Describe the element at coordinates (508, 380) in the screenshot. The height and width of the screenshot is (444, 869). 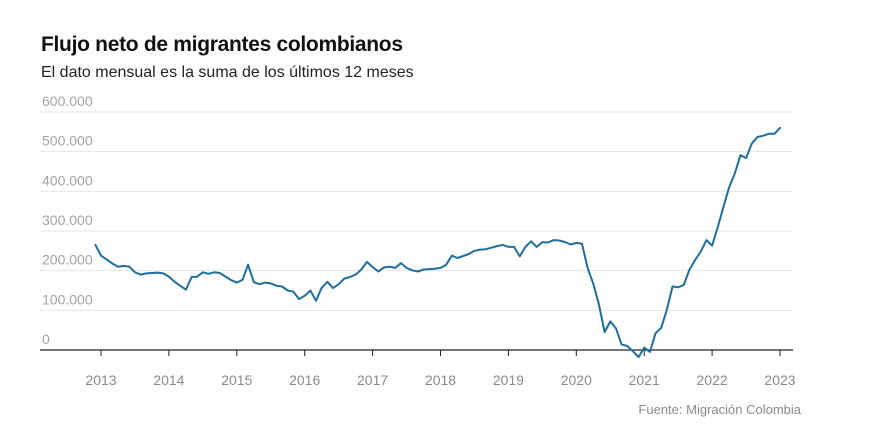
I see `x-tick-label: 2019` at that location.